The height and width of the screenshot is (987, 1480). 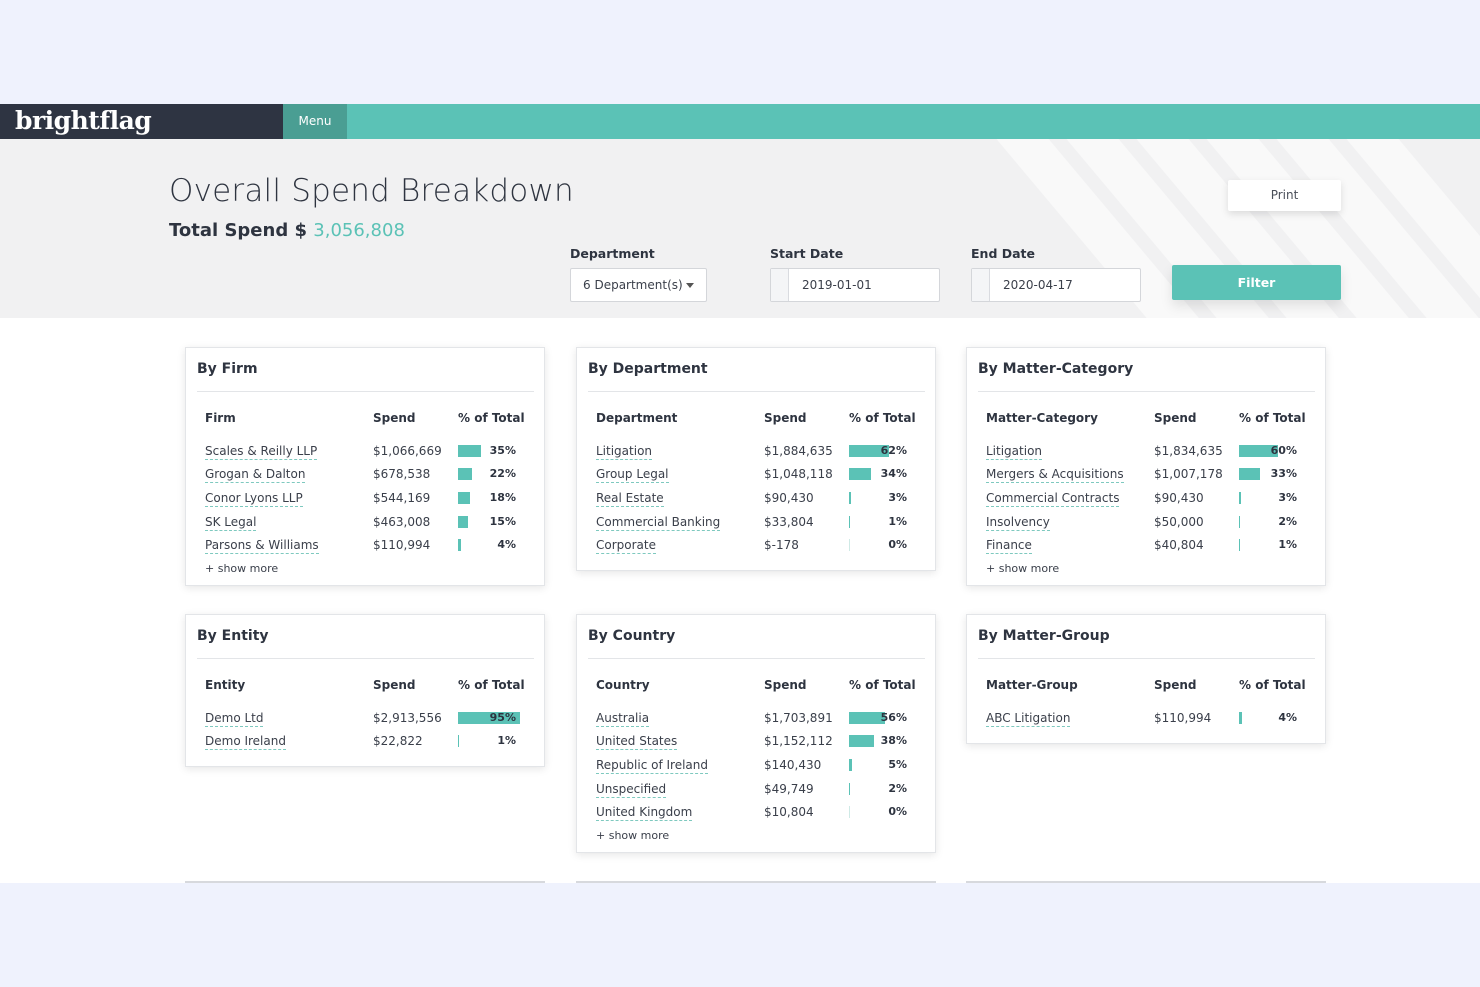 I want to click on table-row: Republic of Ireland $140,430 5%, so click(x=757, y=765).